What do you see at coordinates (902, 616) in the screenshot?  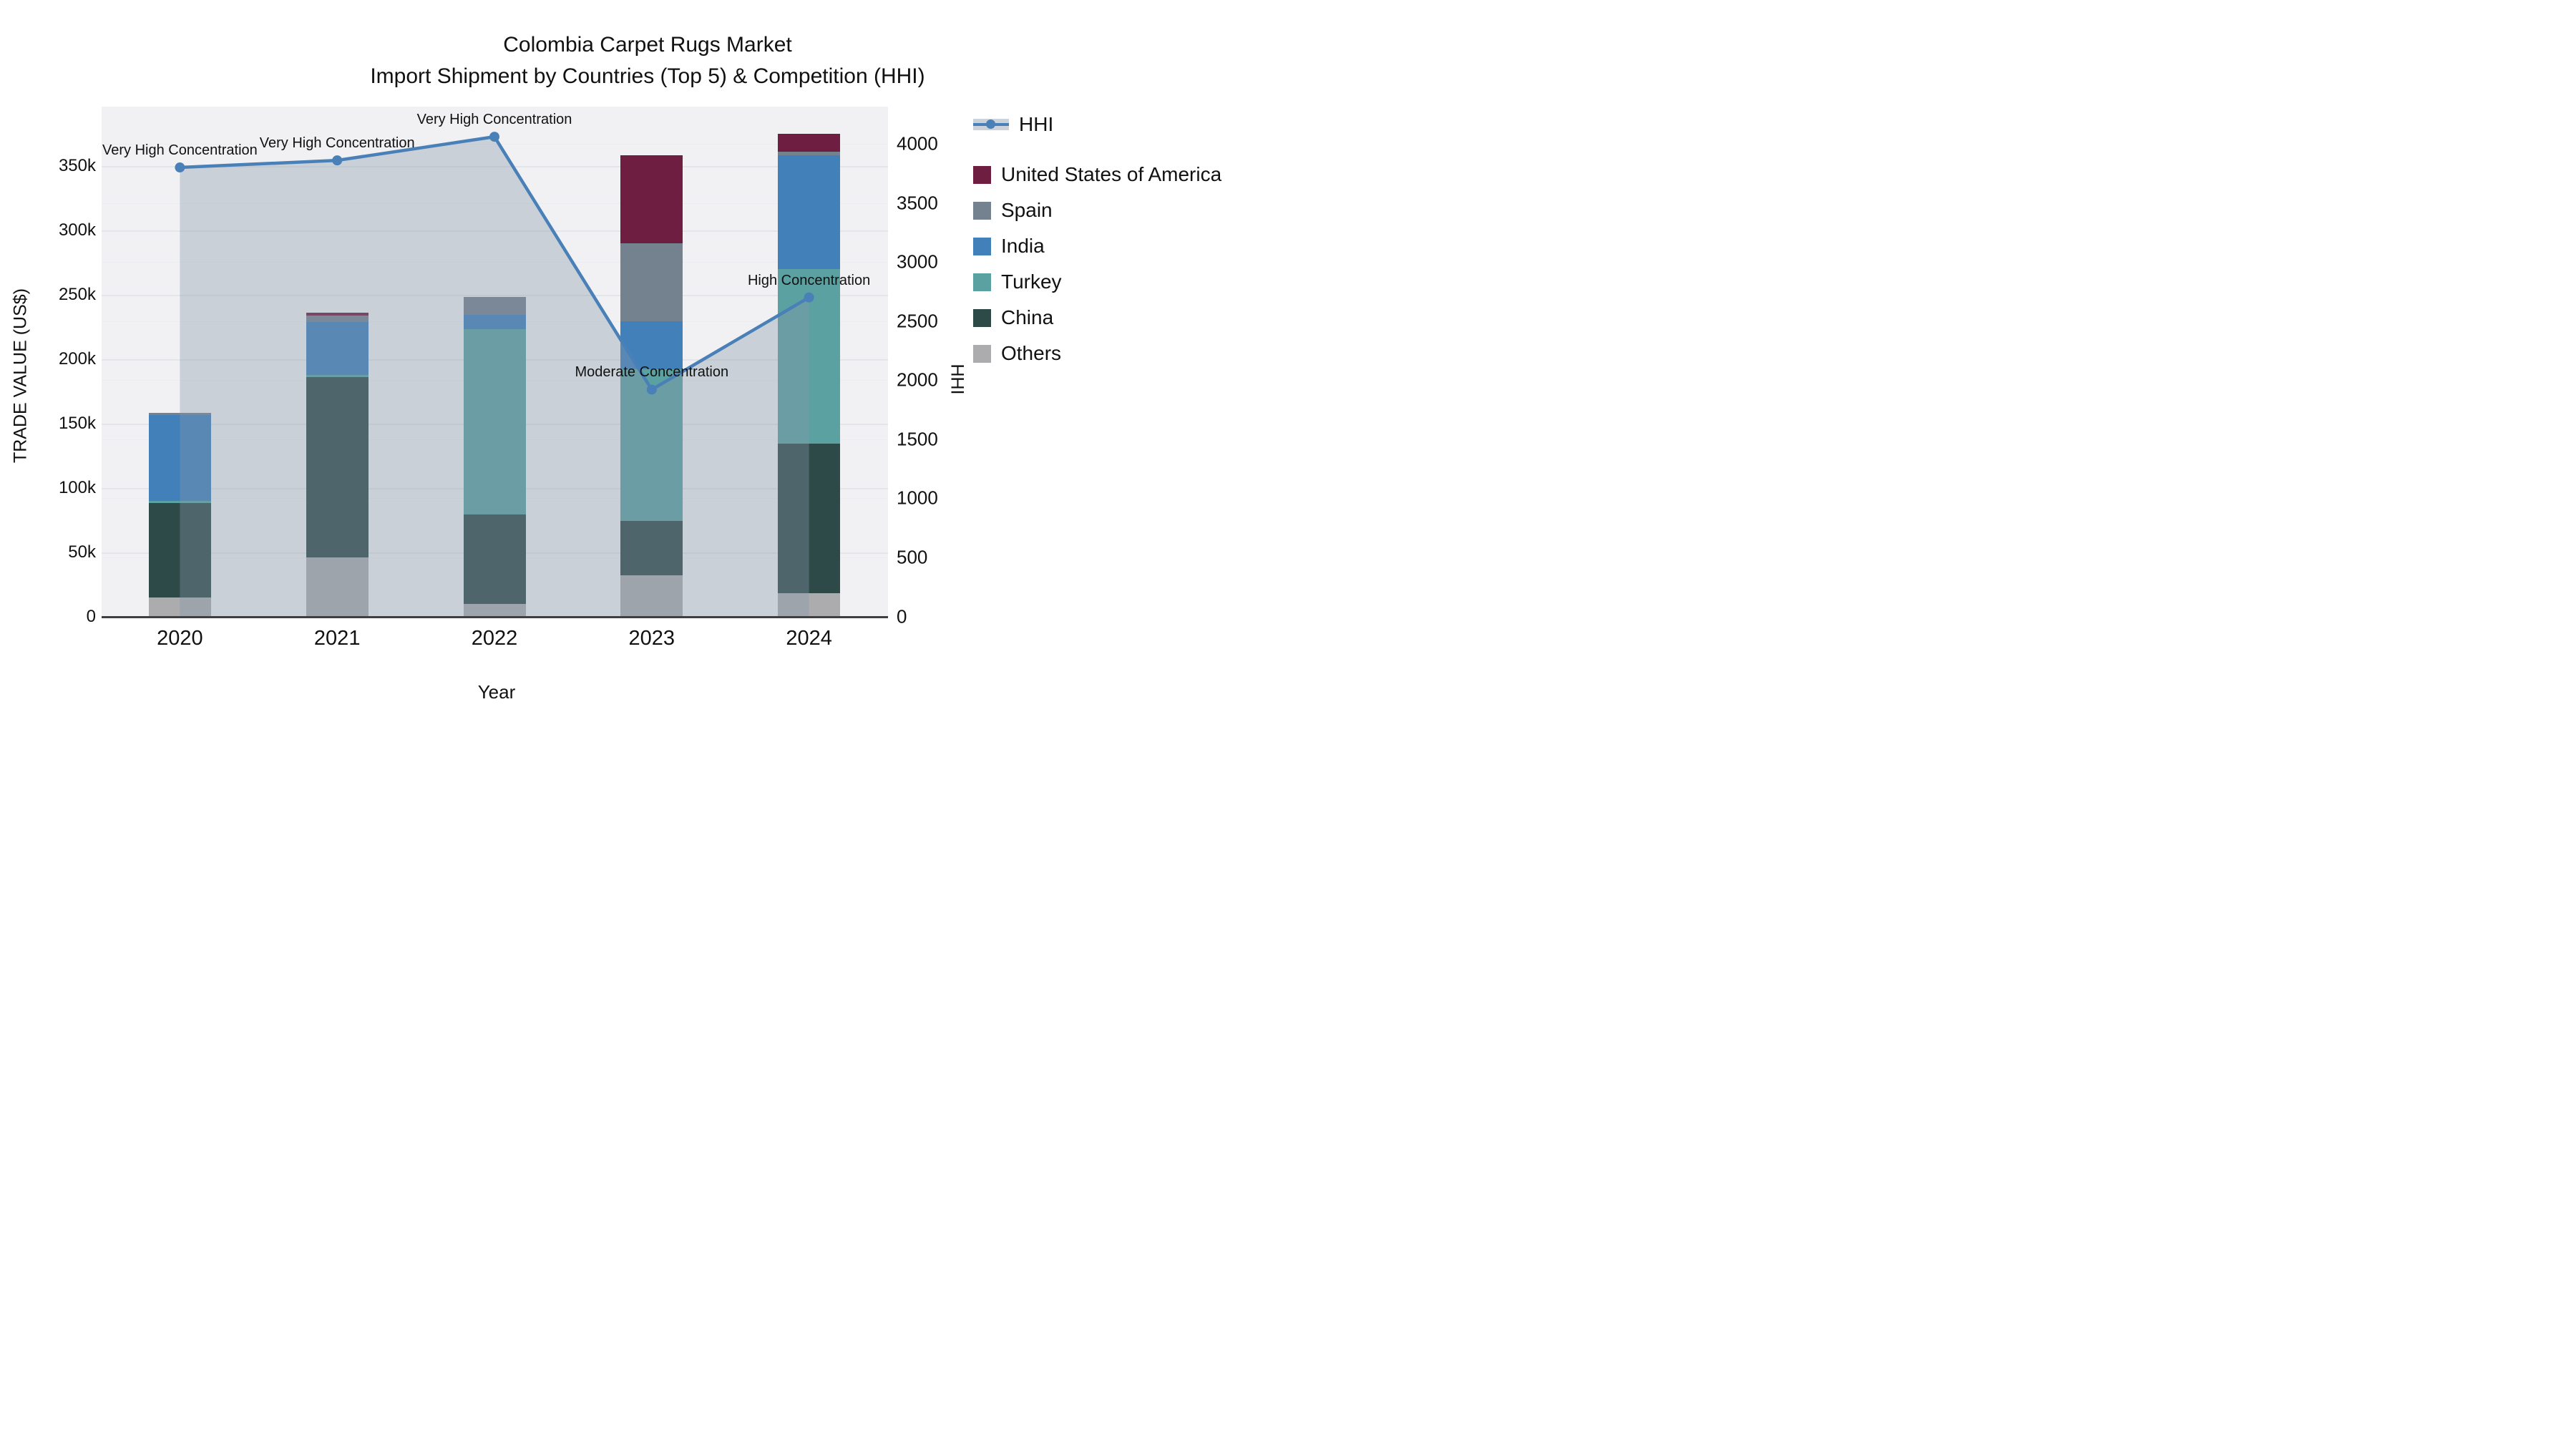 I see `y2-axis-tick-0: 0` at bounding box center [902, 616].